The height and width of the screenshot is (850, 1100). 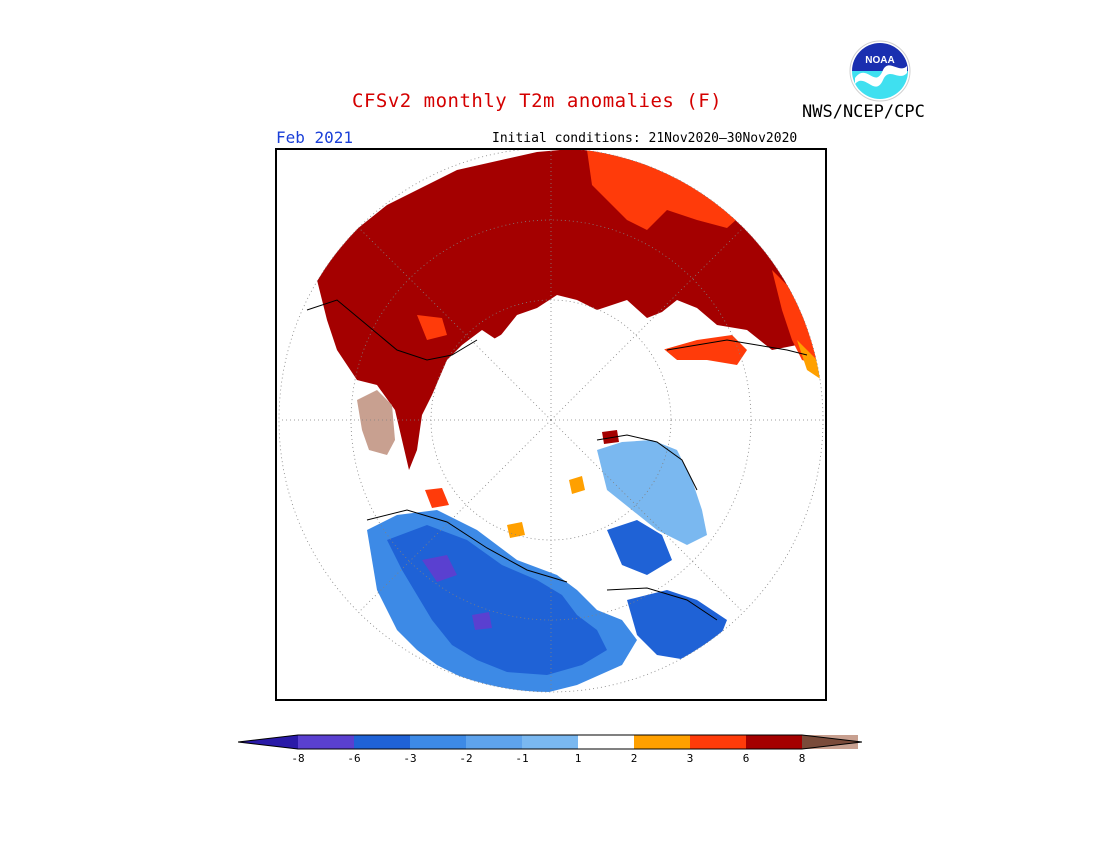 I want to click on cold-anomaly-northeast-canada, so click(x=639, y=547).